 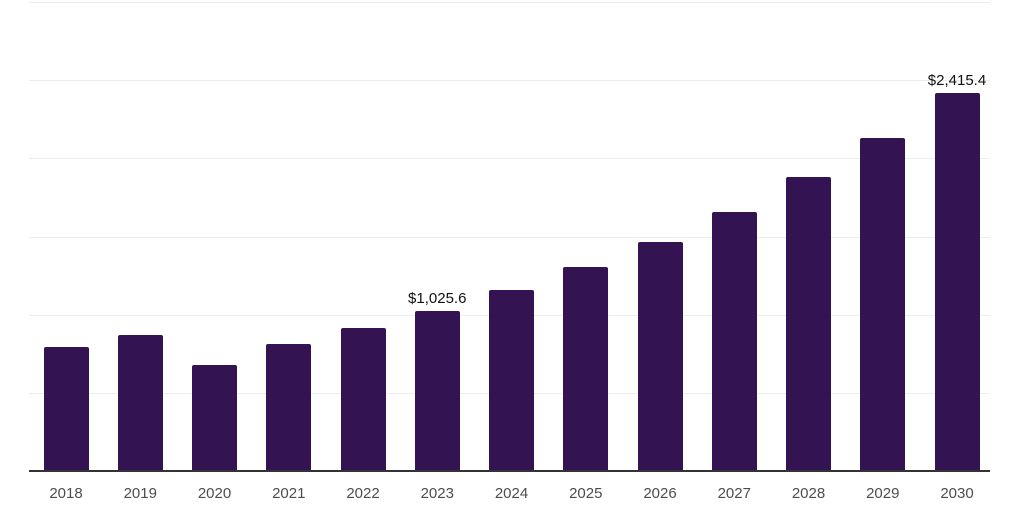 What do you see at coordinates (363, 493) in the screenshot?
I see `x-axis-label-2022: 2022` at bounding box center [363, 493].